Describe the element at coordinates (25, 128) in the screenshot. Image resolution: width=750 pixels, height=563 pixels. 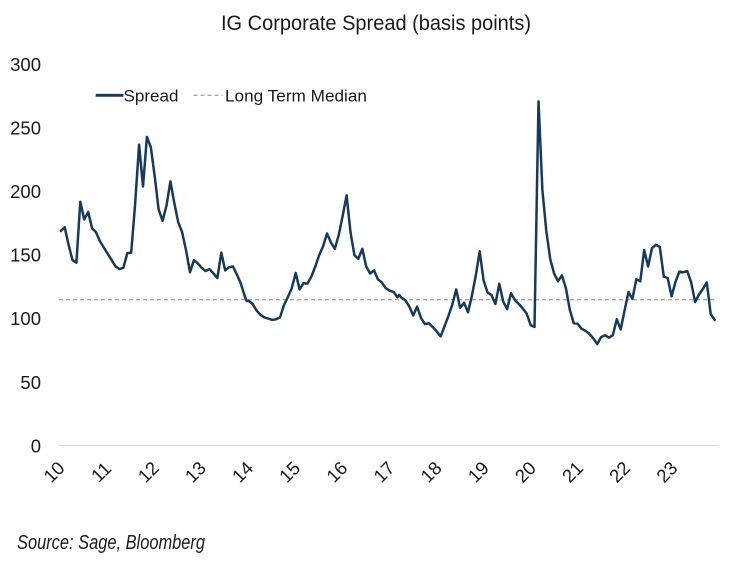
I see `svg-text: 250` at that location.